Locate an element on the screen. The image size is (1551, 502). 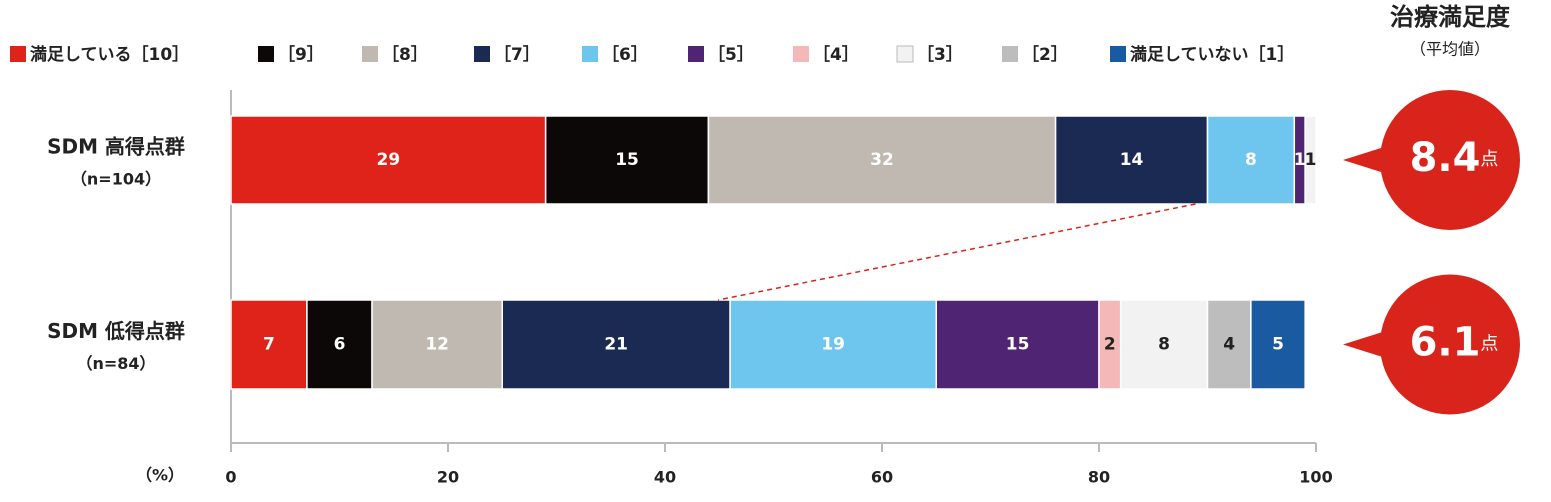
legend-label: ［9］ is located at coordinates (301, 54).